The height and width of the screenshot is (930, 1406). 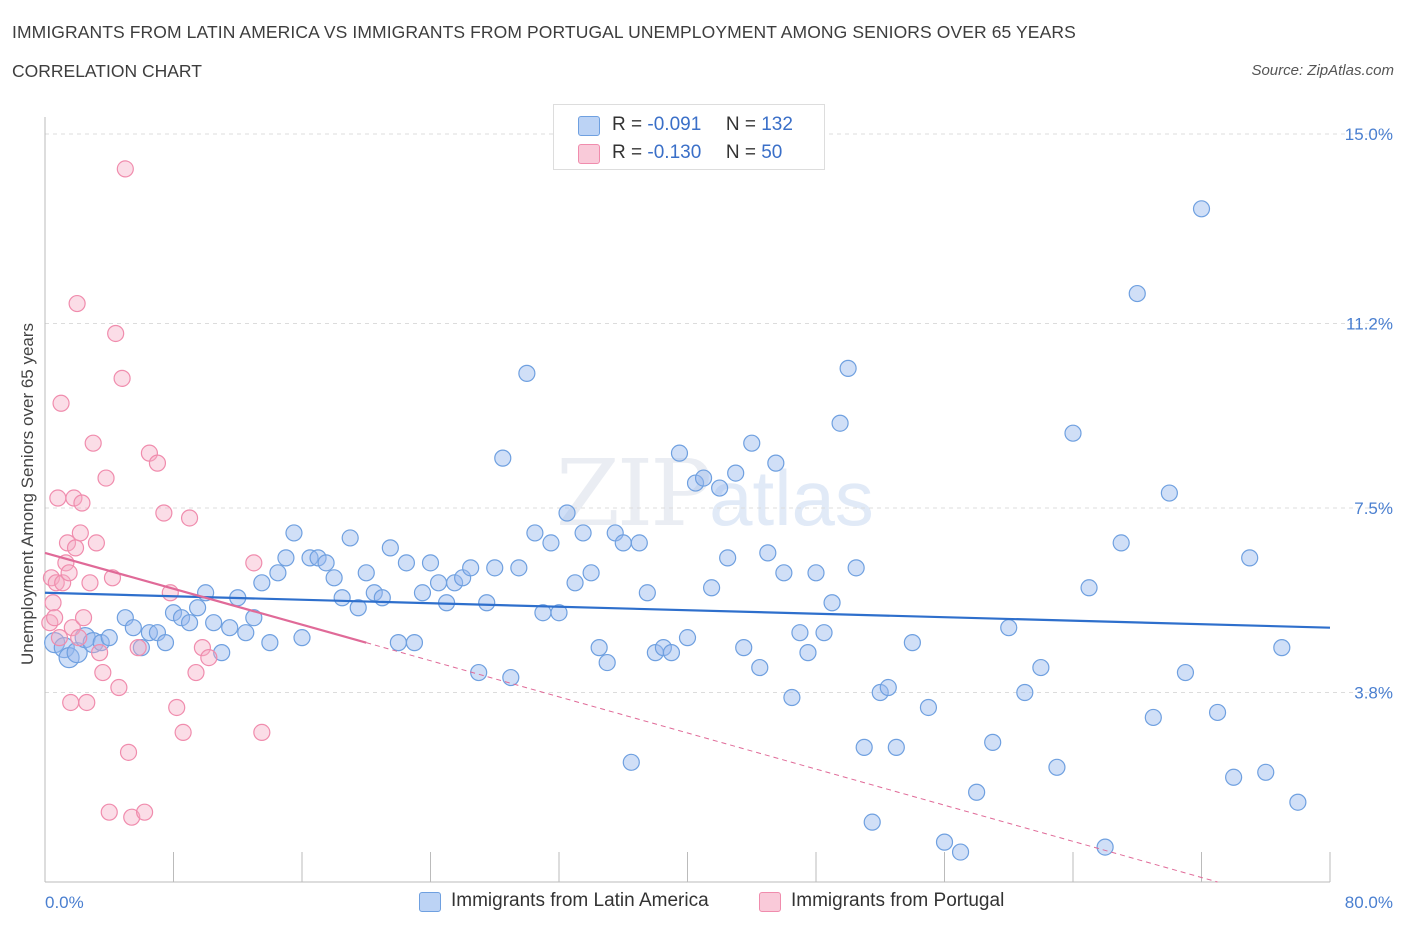 I want to click on portugal-swatch, so click(x=589, y=154).